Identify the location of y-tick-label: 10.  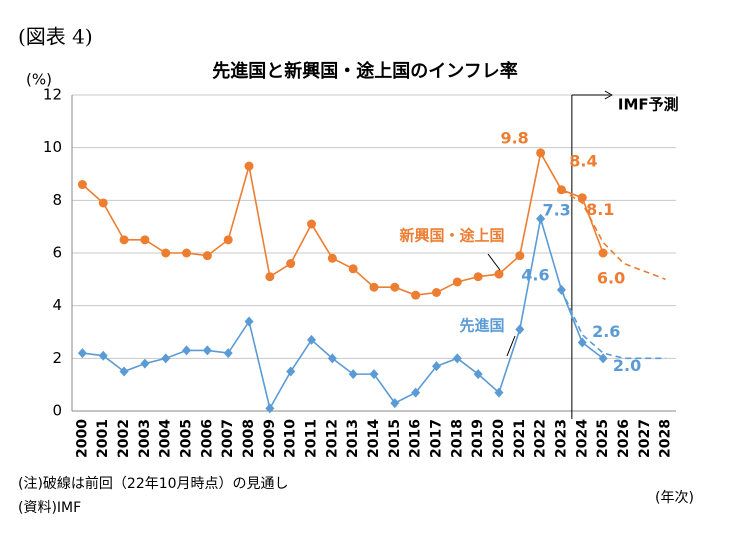
(52, 147).